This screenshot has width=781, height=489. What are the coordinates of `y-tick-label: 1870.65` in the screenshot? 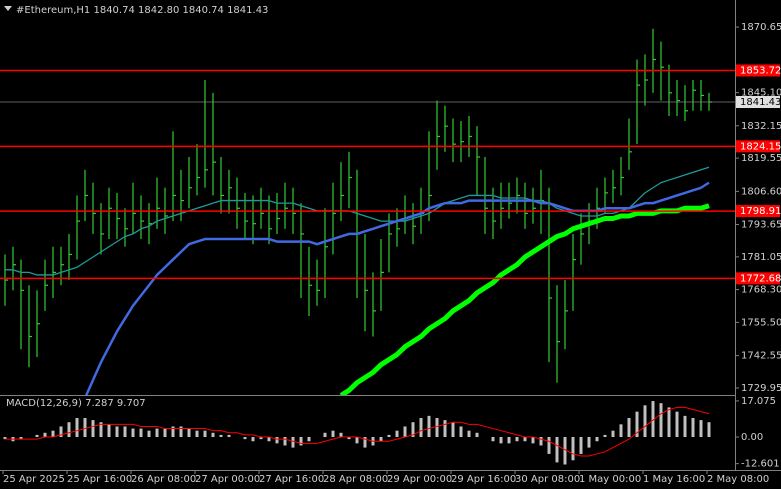 It's located at (761, 27).